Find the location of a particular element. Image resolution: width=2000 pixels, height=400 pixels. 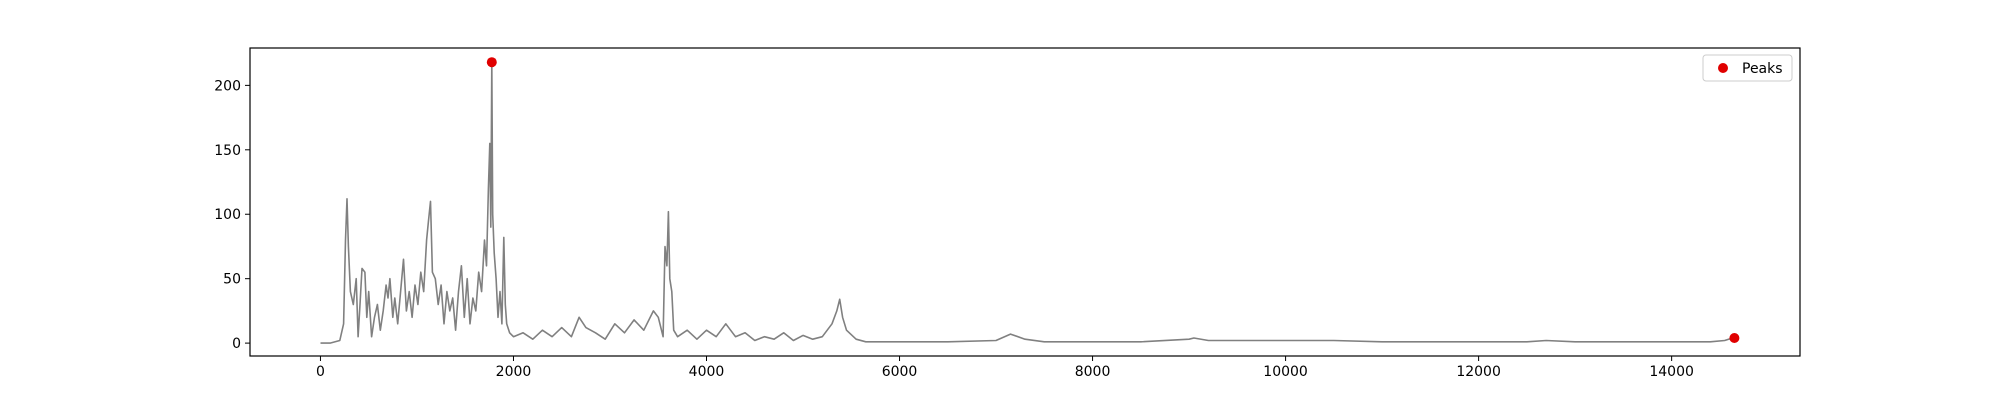

x-axis: 0 2000 4000 6000 8000 10000 12000 14000 is located at coordinates (1005, 368).